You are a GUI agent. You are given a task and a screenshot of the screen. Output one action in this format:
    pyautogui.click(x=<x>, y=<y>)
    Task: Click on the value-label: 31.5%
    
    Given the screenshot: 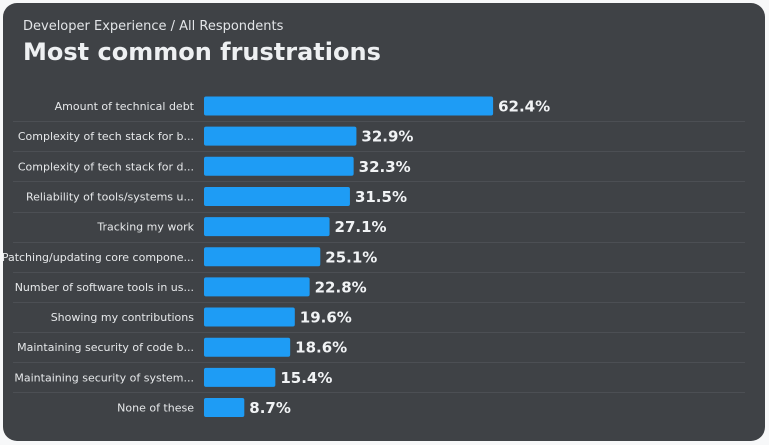 What is the action you would take?
    pyautogui.click(x=381, y=197)
    